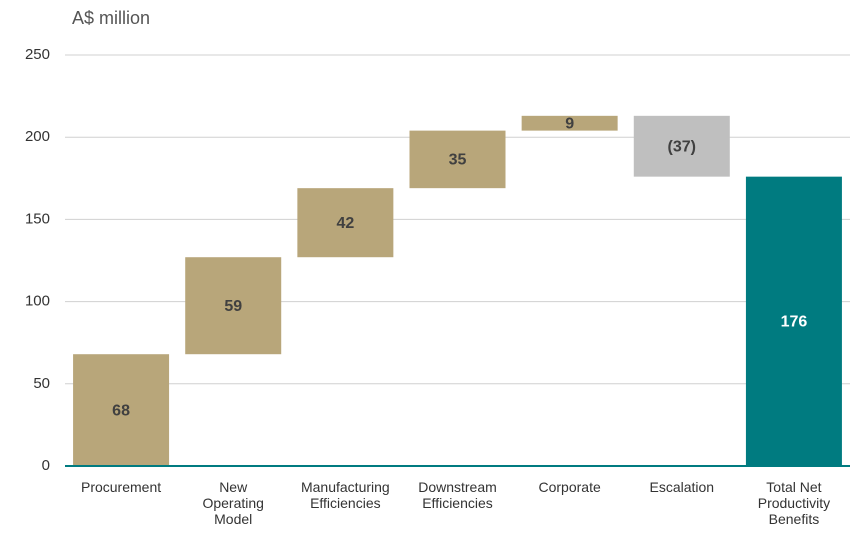 The width and height of the screenshot is (865, 537). I want to click on y-axis-label: A$ million, so click(111, 18).